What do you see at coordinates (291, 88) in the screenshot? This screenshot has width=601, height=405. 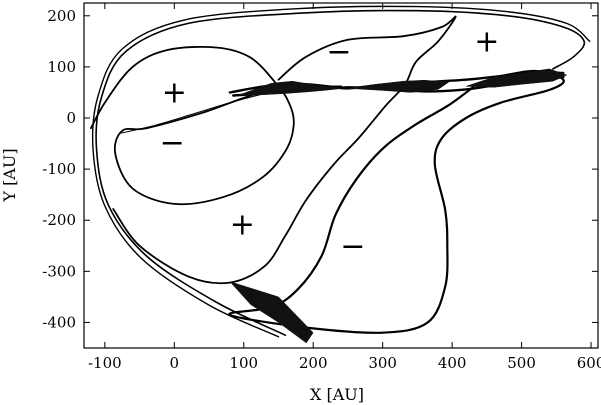 I see `dense-region-band-a` at bounding box center [291, 88].